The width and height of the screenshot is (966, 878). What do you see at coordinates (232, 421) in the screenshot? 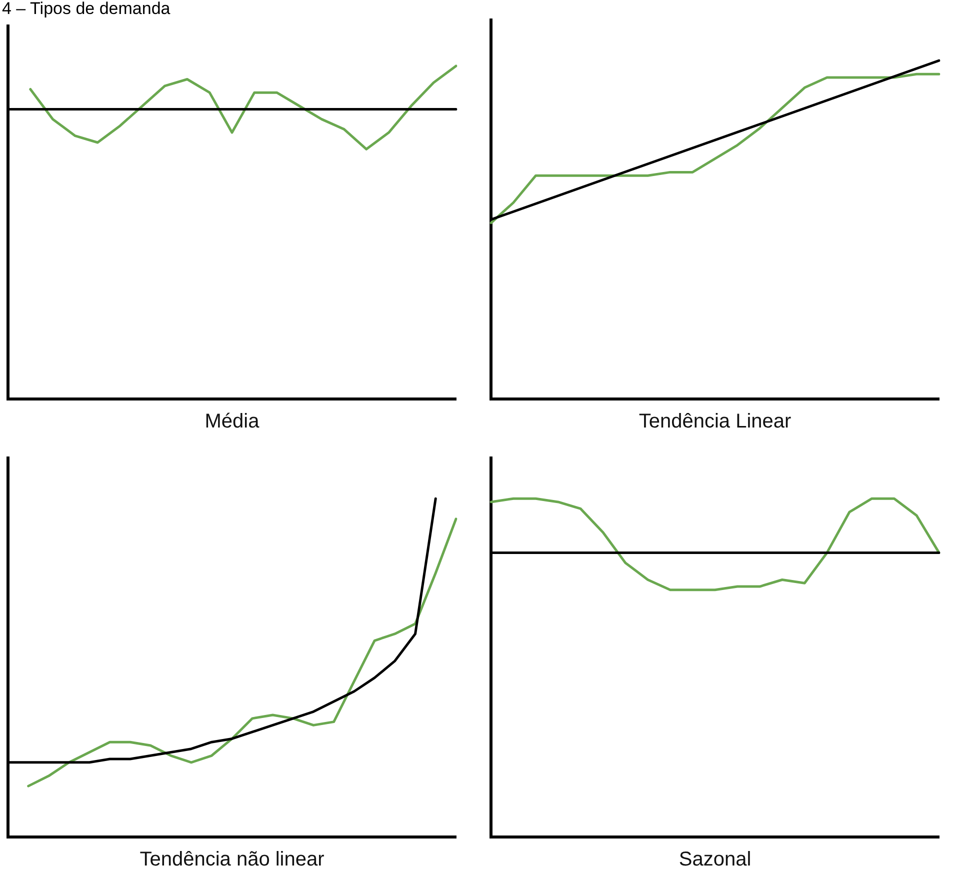
I see `x-axis-title: Média` at bounding box center [232, 421].